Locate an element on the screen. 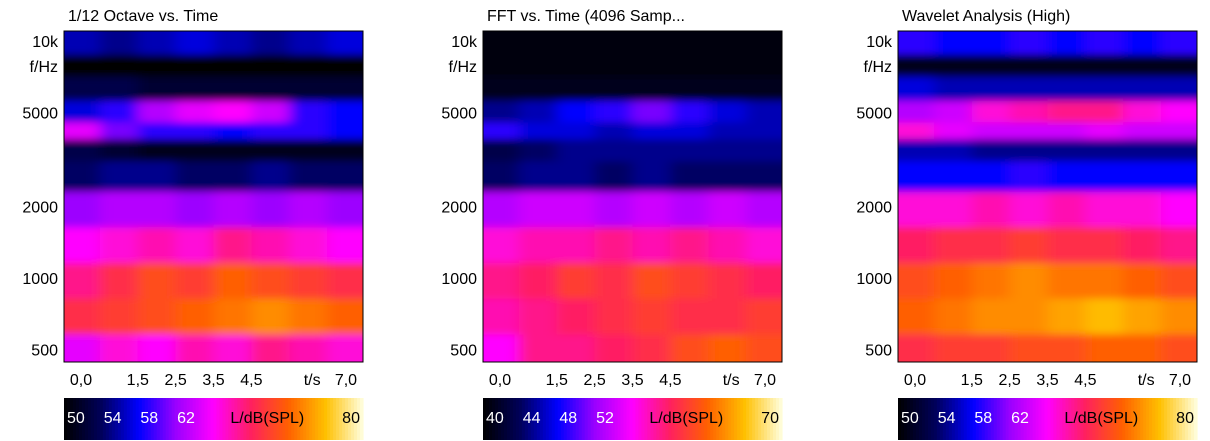 The width and height of the screenshot is (1210, 441). colorbar-tick-label: 80 is located at coordinates (351, 418).